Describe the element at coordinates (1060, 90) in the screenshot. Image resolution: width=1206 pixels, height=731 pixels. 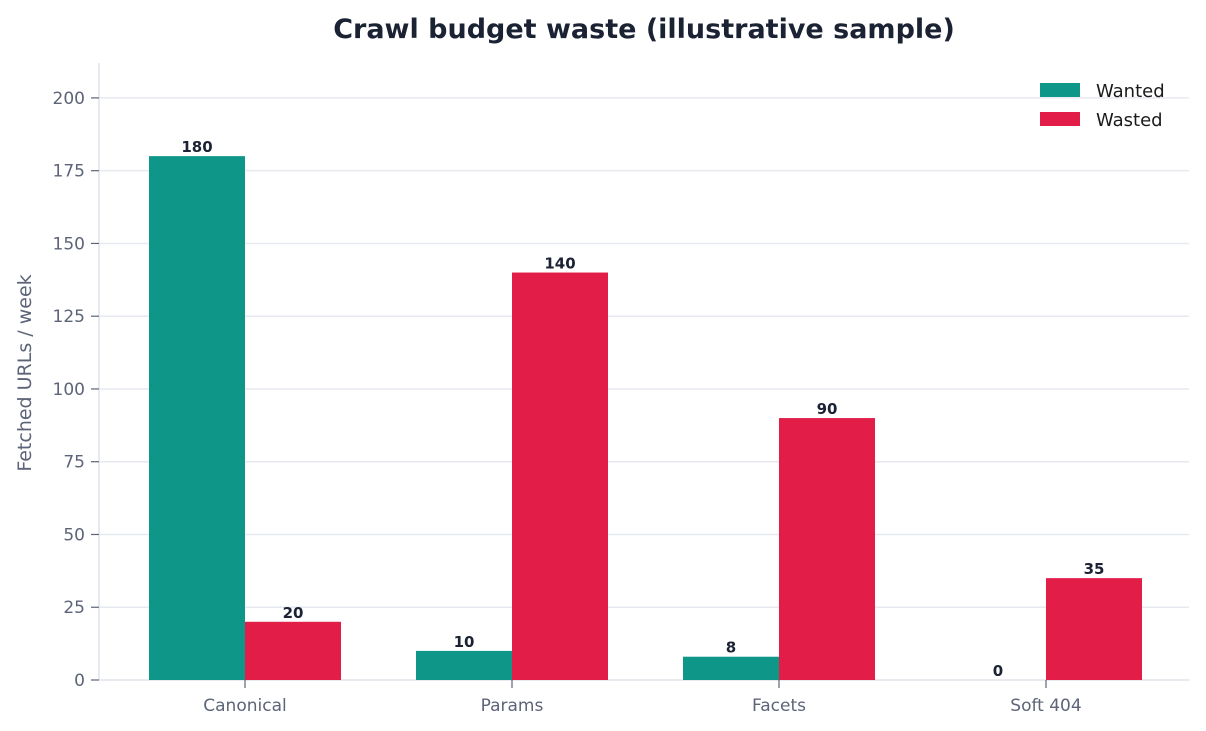
I see `legend-swatch-wanted` at that location.